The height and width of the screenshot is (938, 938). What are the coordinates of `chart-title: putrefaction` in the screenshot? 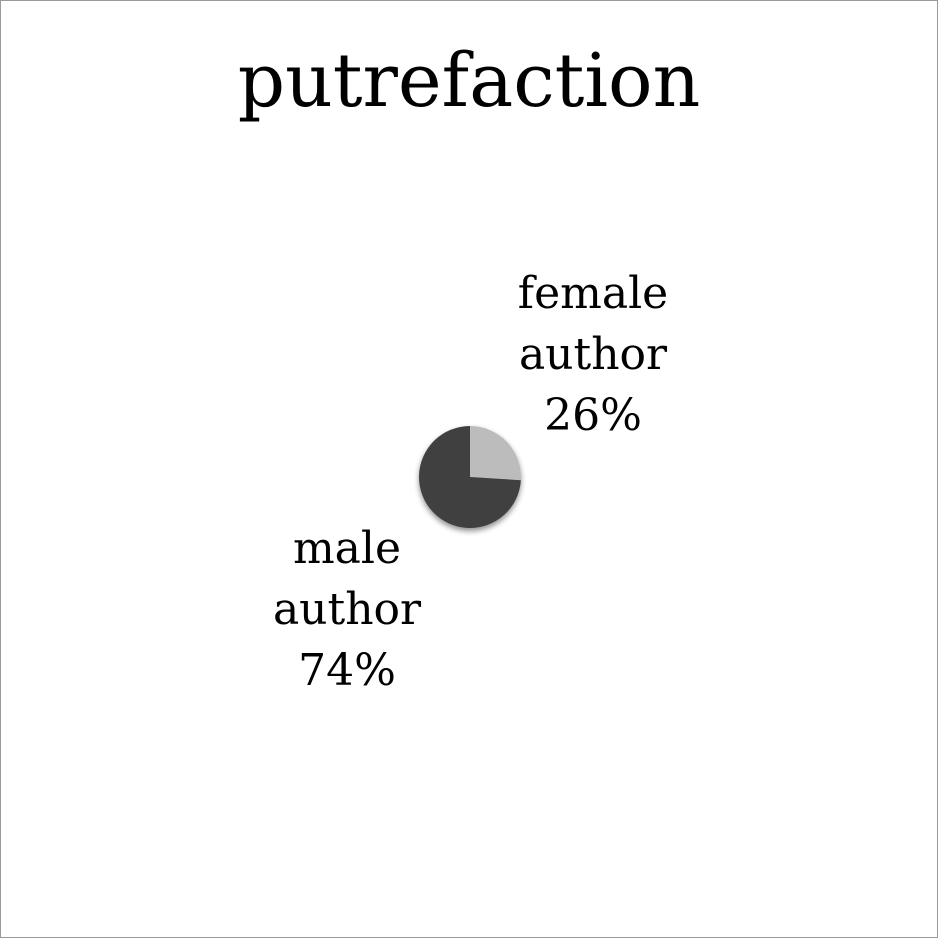 It's located at (469, 81).